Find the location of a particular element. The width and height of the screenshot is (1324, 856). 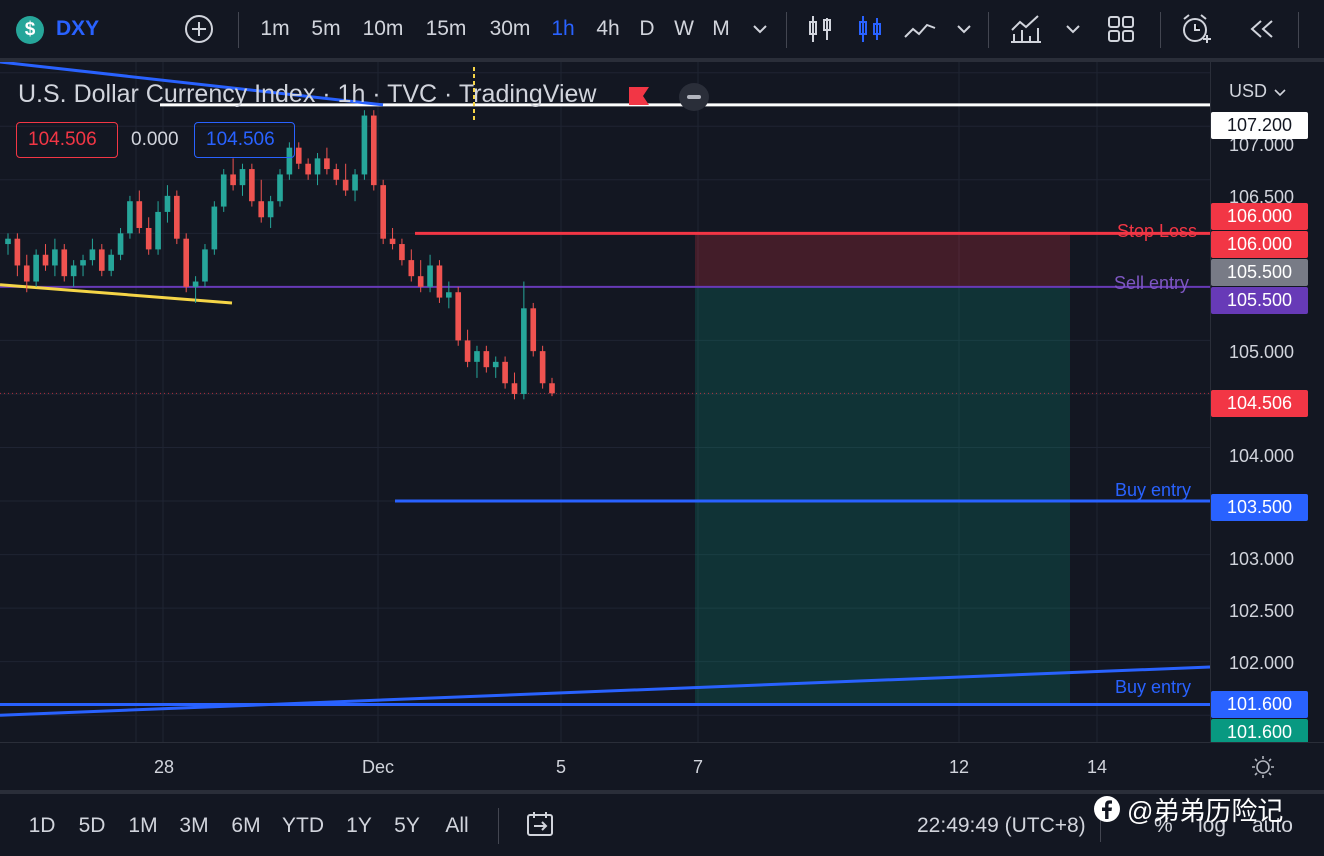

sell-entry-price-badge: 105.500 is located at coordinates (1259, 300).